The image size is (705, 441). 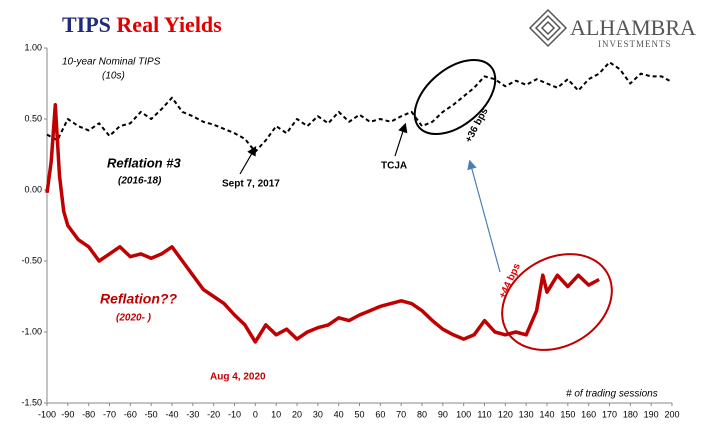 I want to click on title-rest: Real Yields, so click(x=169, y=24).